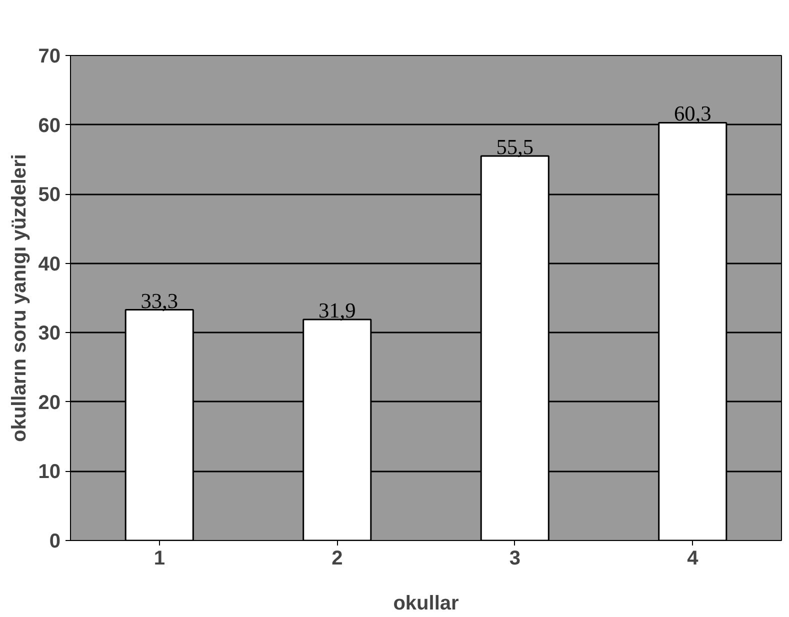 The width and height of the screenshot is (789, 617). Describe the element at coordinates (49, 125) in the screenshot. I see `y-tick-label: 60` at that location.